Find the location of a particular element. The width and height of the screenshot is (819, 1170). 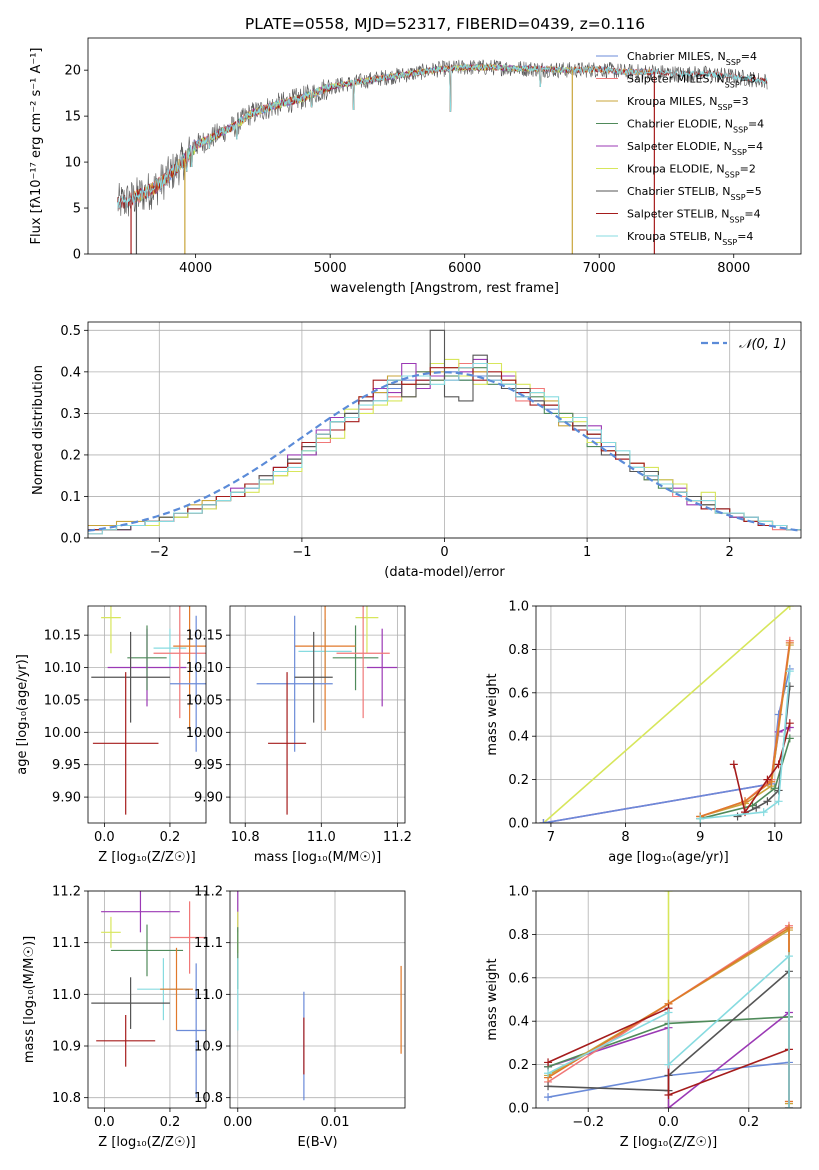

y-tick-label: 5 is located at coordinates (77, 209).